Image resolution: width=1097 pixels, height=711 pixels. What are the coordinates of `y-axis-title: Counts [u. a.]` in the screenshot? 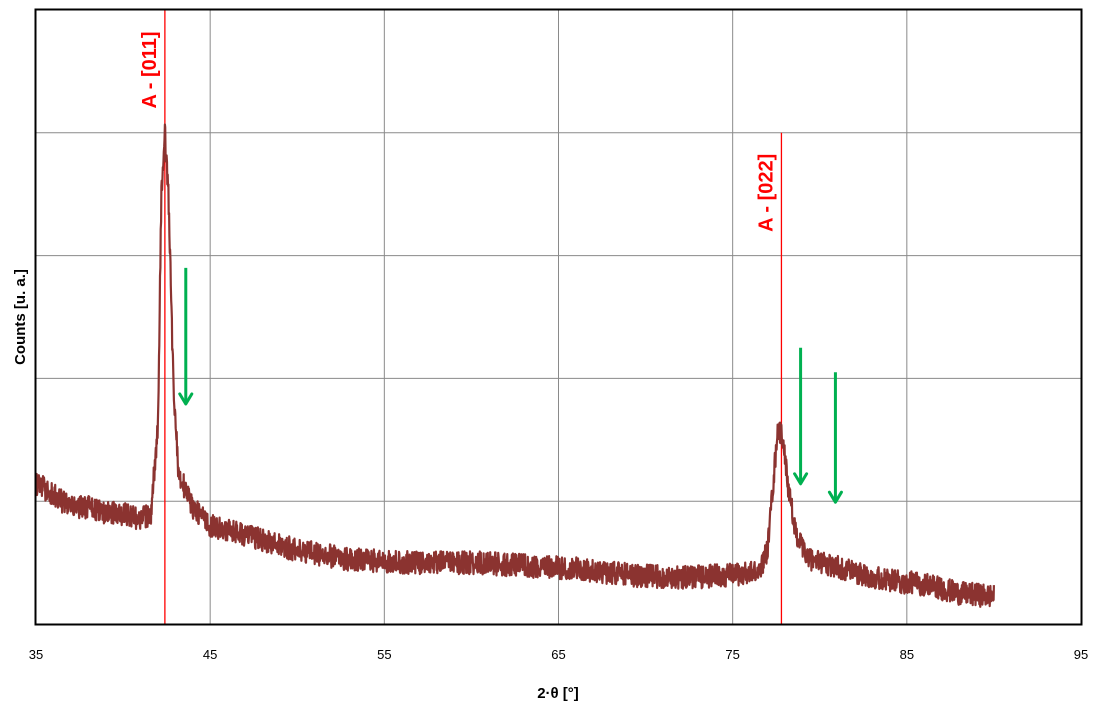 It's located at (20, 317).